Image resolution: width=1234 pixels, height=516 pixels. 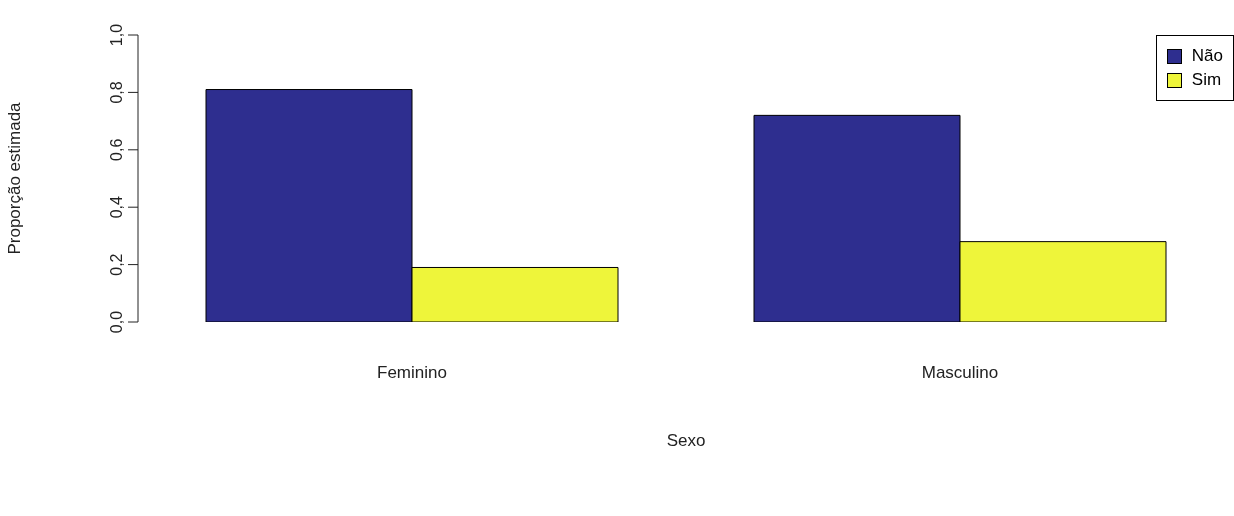 I want to click on y-tick-label: 0,2, so click(x=116, y=264).